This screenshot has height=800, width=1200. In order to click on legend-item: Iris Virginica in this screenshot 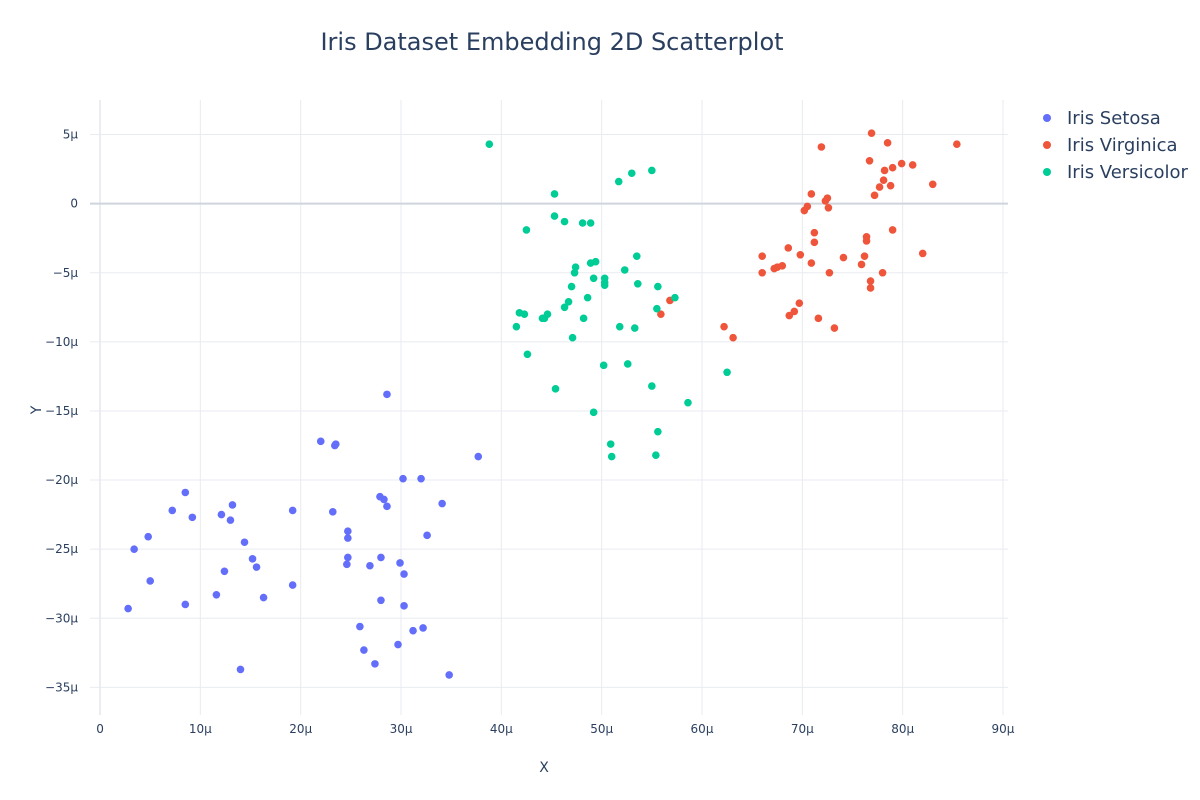, I will do `click(1110, 145)`.